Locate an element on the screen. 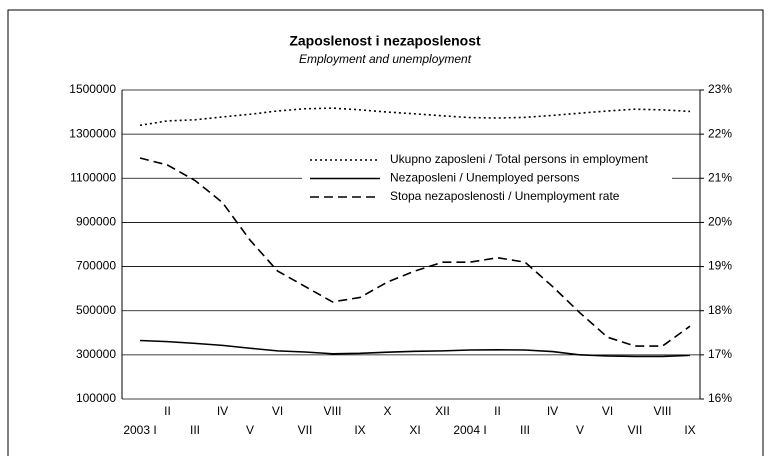 The width and height of the screenshot is (771, 464). y-tick-label: 900000 is located at coordinates (96, 222).